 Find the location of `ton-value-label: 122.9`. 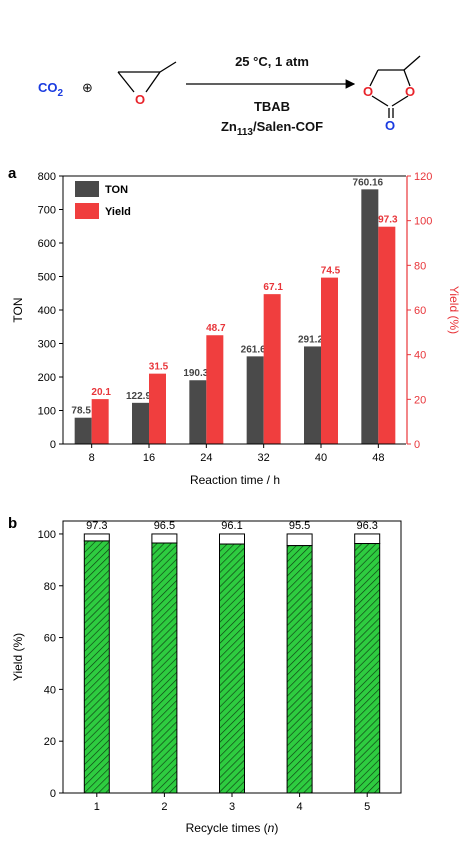

ton-value-label: 122.9 is located at coordinates (138, 396).